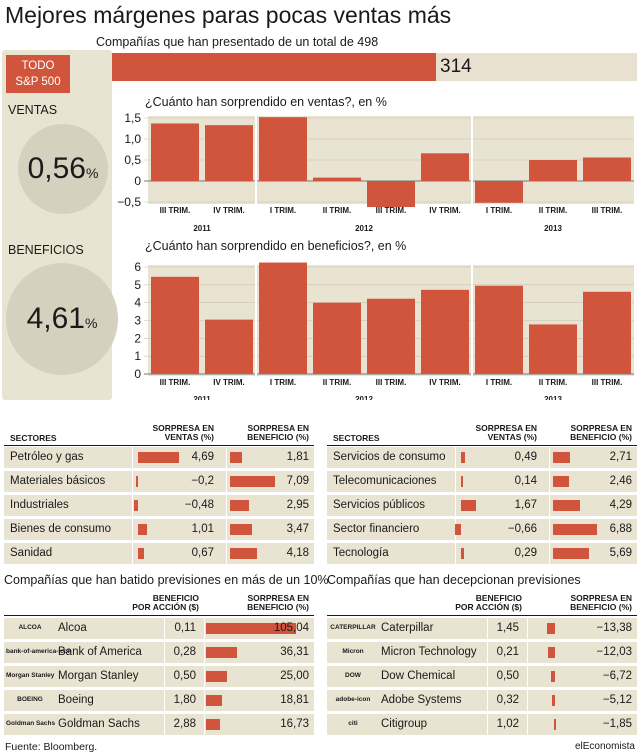 The height and width of the screenshot is (755, 640). What do you see at coordinates (137, 181) in the screenshot?
I see `ventas-ytick-label: 0` at bounding box center [137, 181].